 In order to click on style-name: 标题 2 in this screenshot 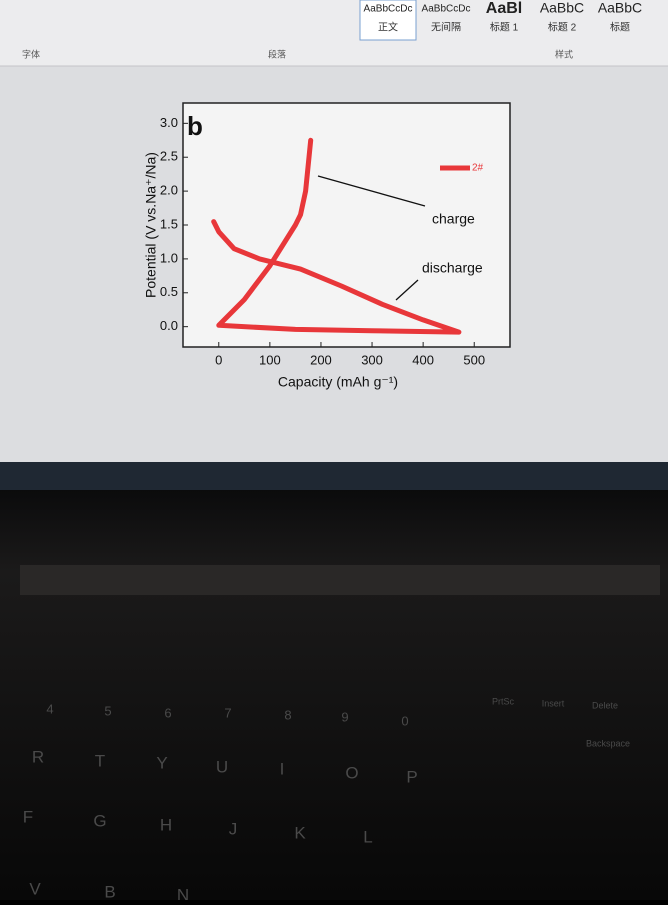, I will do `click(562, 28)`.